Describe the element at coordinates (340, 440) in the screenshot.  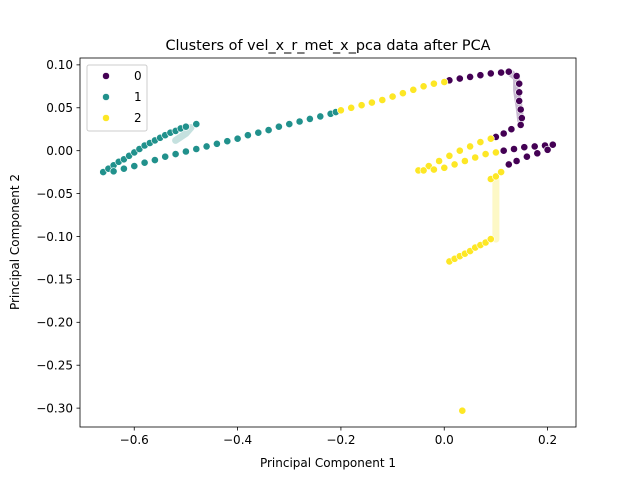
I see `x-tick-label-2: −0.2` at that location.